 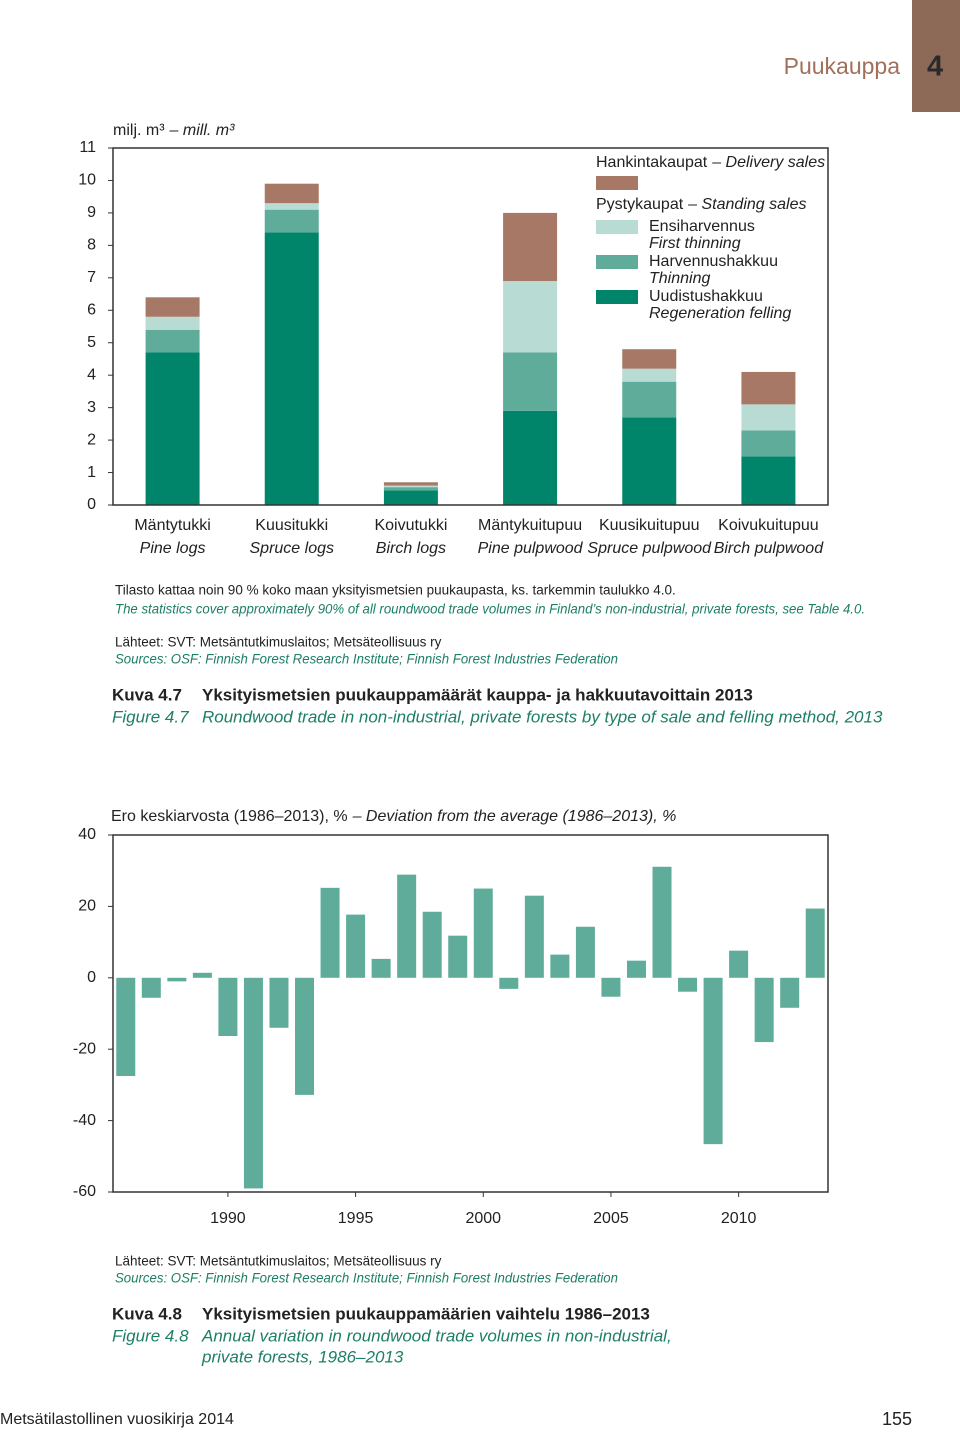 What do you see at coordinates (91, 407) in the screenshot?
I see `y-tick-label: 3` at bounding box center [91, 407].